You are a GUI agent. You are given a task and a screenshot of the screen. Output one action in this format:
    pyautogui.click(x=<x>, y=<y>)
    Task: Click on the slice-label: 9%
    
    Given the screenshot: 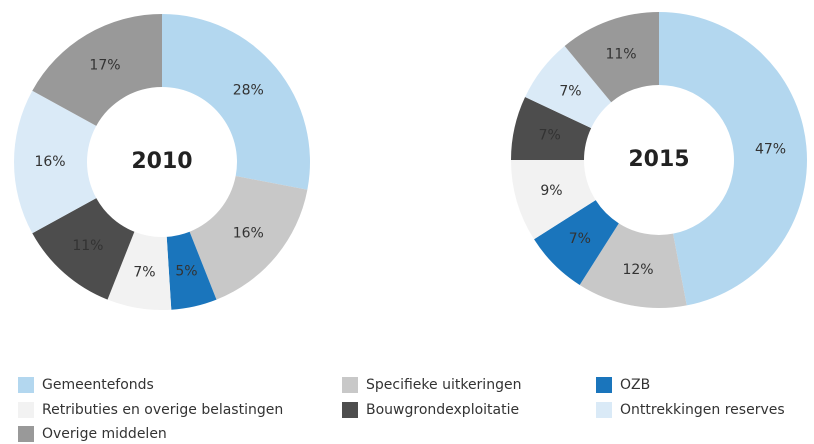 What is the action you would take?
    pyautogui.click(x=551, y=191)
    